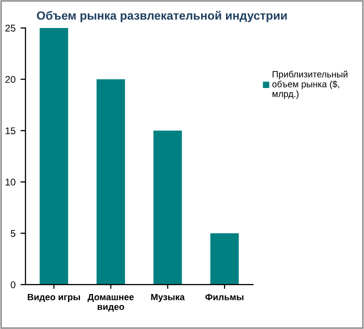 This screenshot has height=329, width=364. I want to click on x-tick-label: Фильмы, so click(224, 297).